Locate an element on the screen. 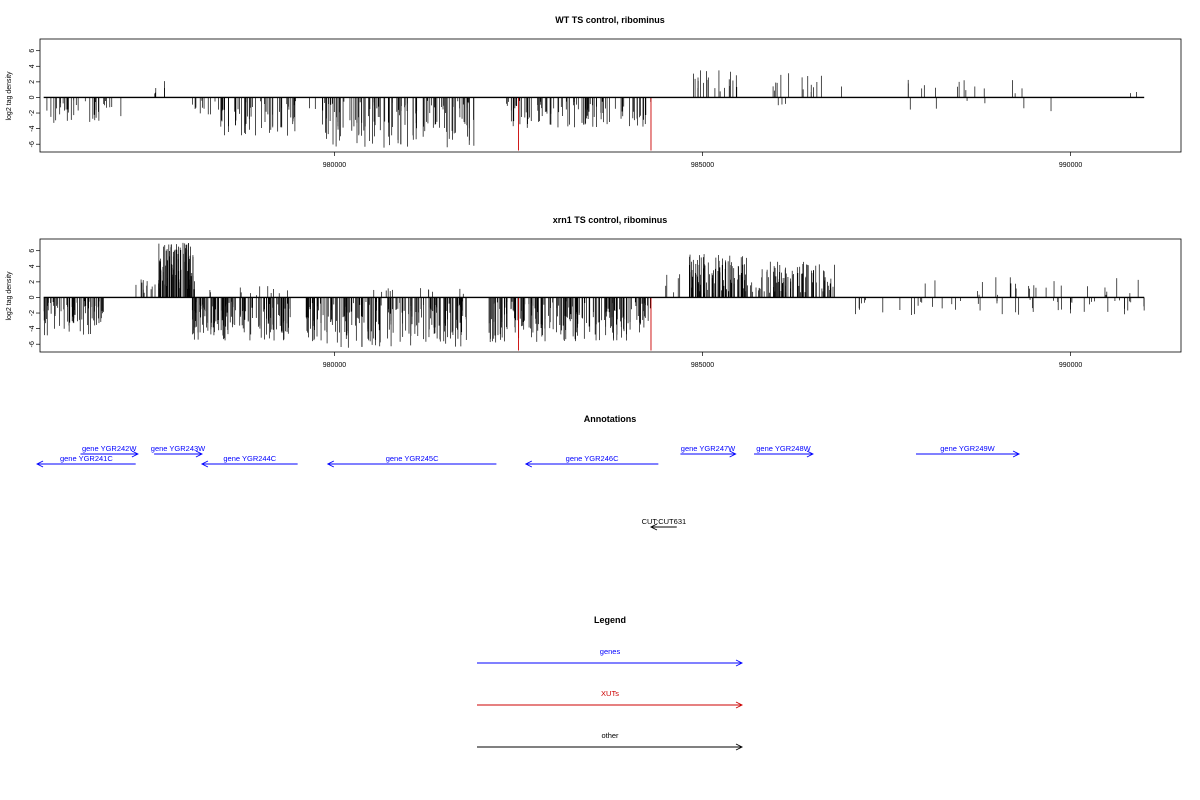 This screenshot has height=800, width=1200. annotation-label: gene YGR243W is located at coordinates (178, 448).